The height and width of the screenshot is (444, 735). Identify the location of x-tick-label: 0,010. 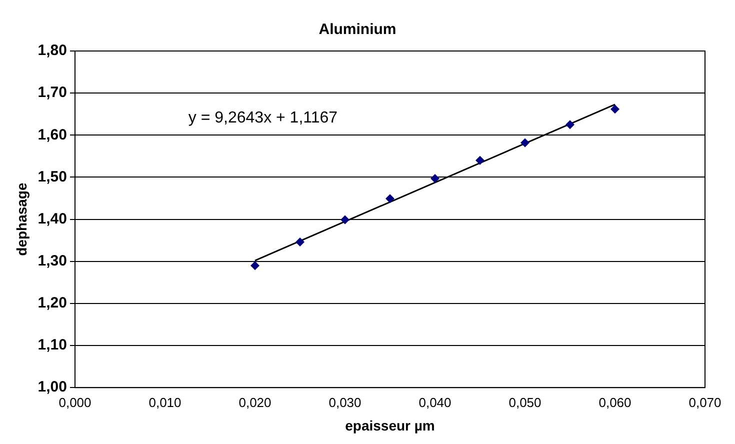
(165, 402).